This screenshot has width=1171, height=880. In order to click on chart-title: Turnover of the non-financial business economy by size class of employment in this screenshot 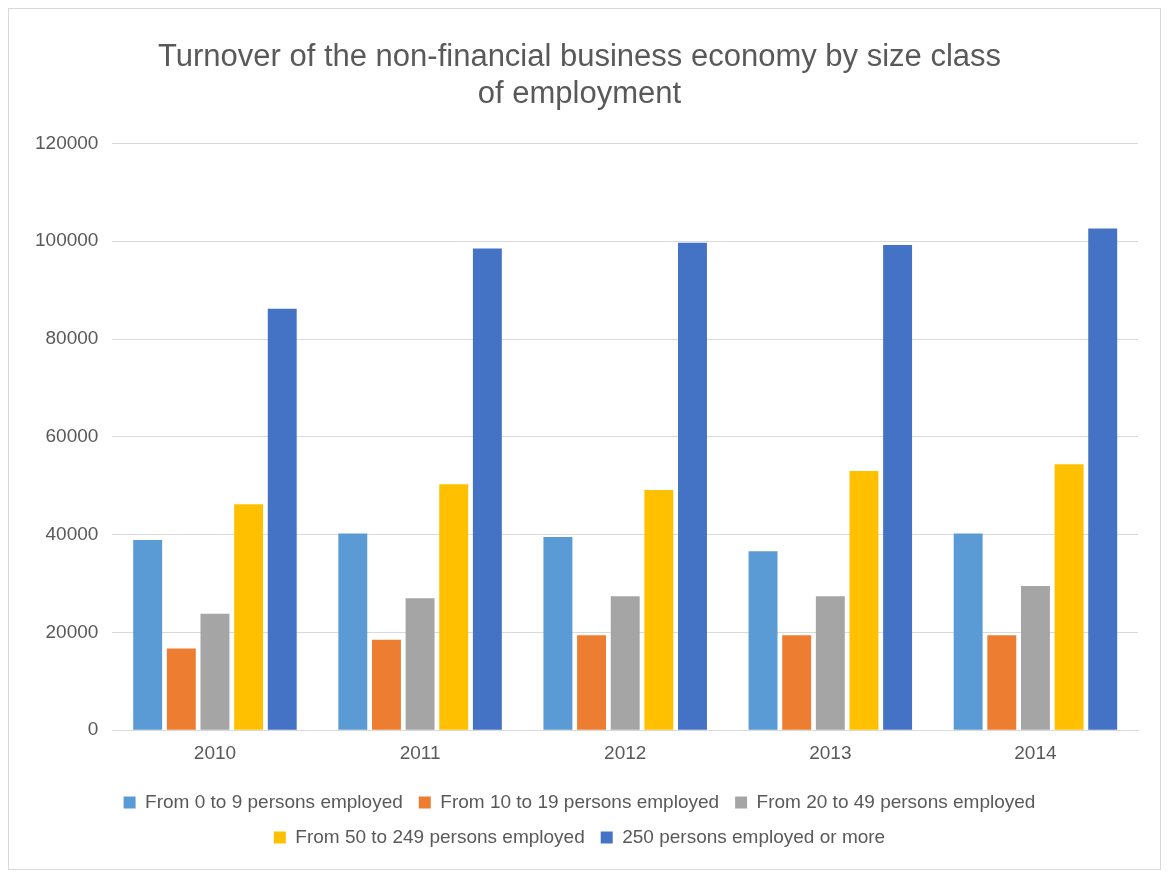, I will do `click(579, 74)`.